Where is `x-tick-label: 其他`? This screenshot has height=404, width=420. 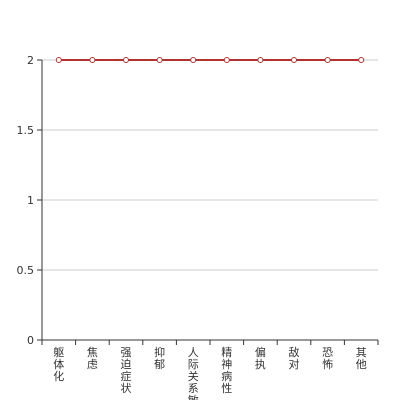 x-tick-label: 其他 is located at coordinates (361, 358).